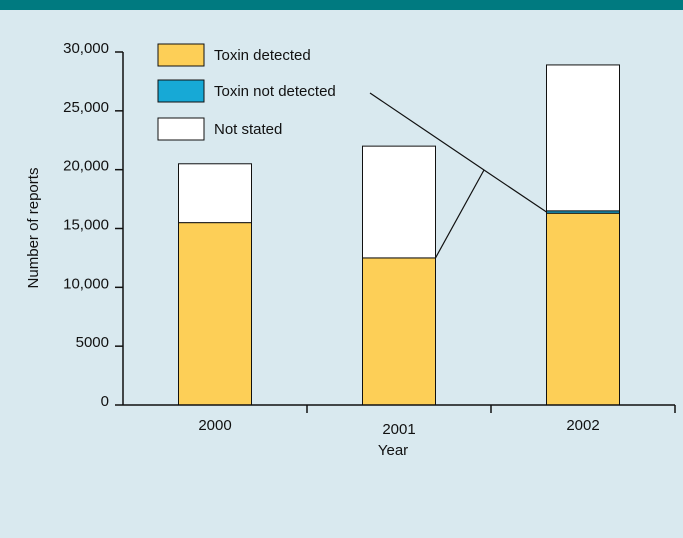 This screenshot has height=538, width=683. What do you see at coordinates (262, 55) in the screenshot?
I see `legend-label: Toxin detected` at bounding box center [262, 55].